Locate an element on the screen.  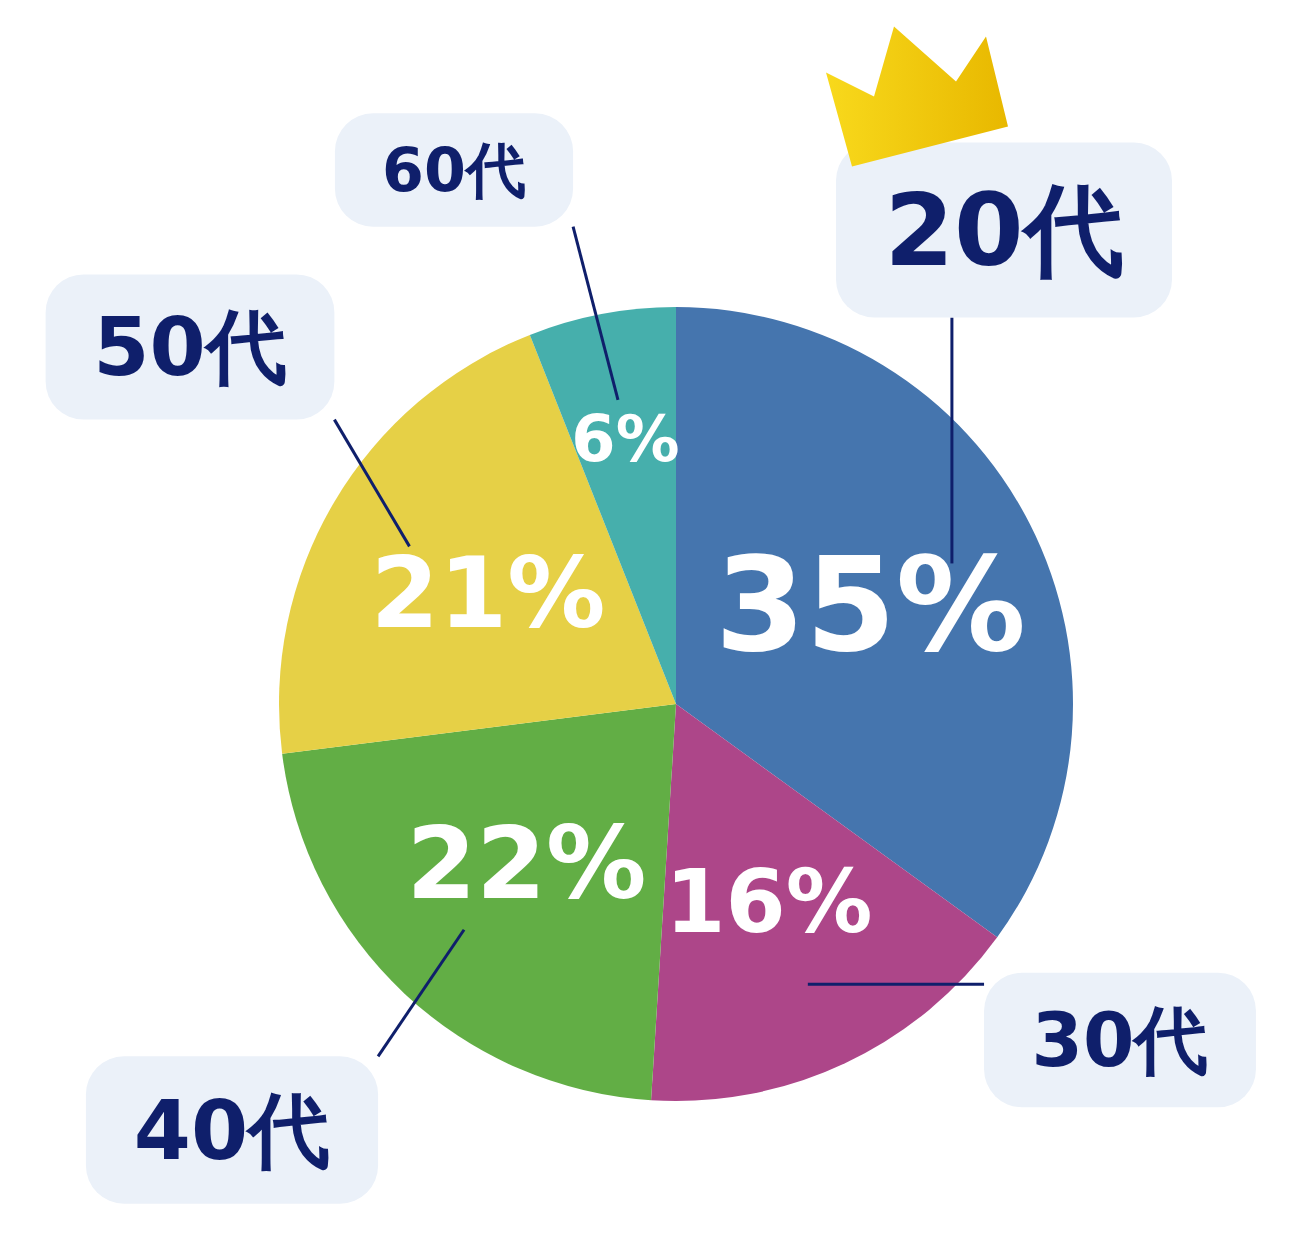
legend-label: 20代 is located at coordinates (1004, 230).